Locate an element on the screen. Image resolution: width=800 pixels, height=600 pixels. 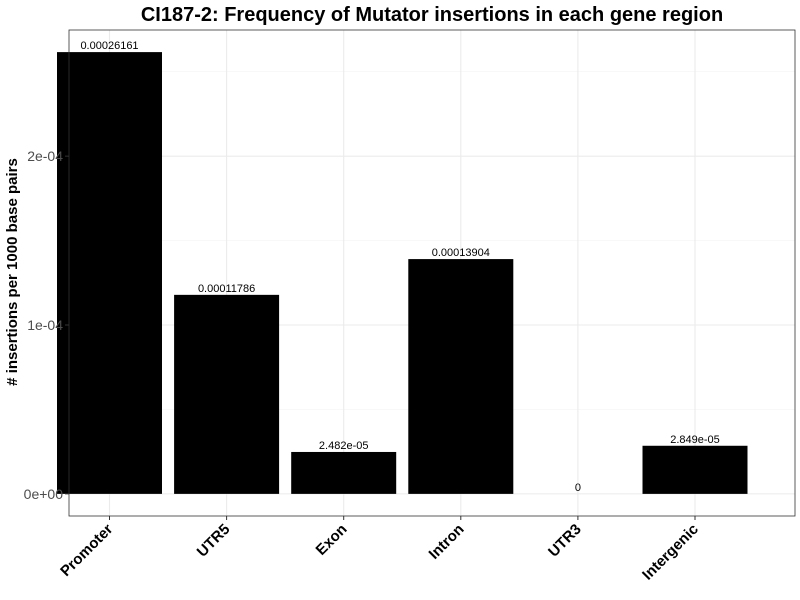
x-tick-label-exon: Exon is located at coordinates (332, 540).